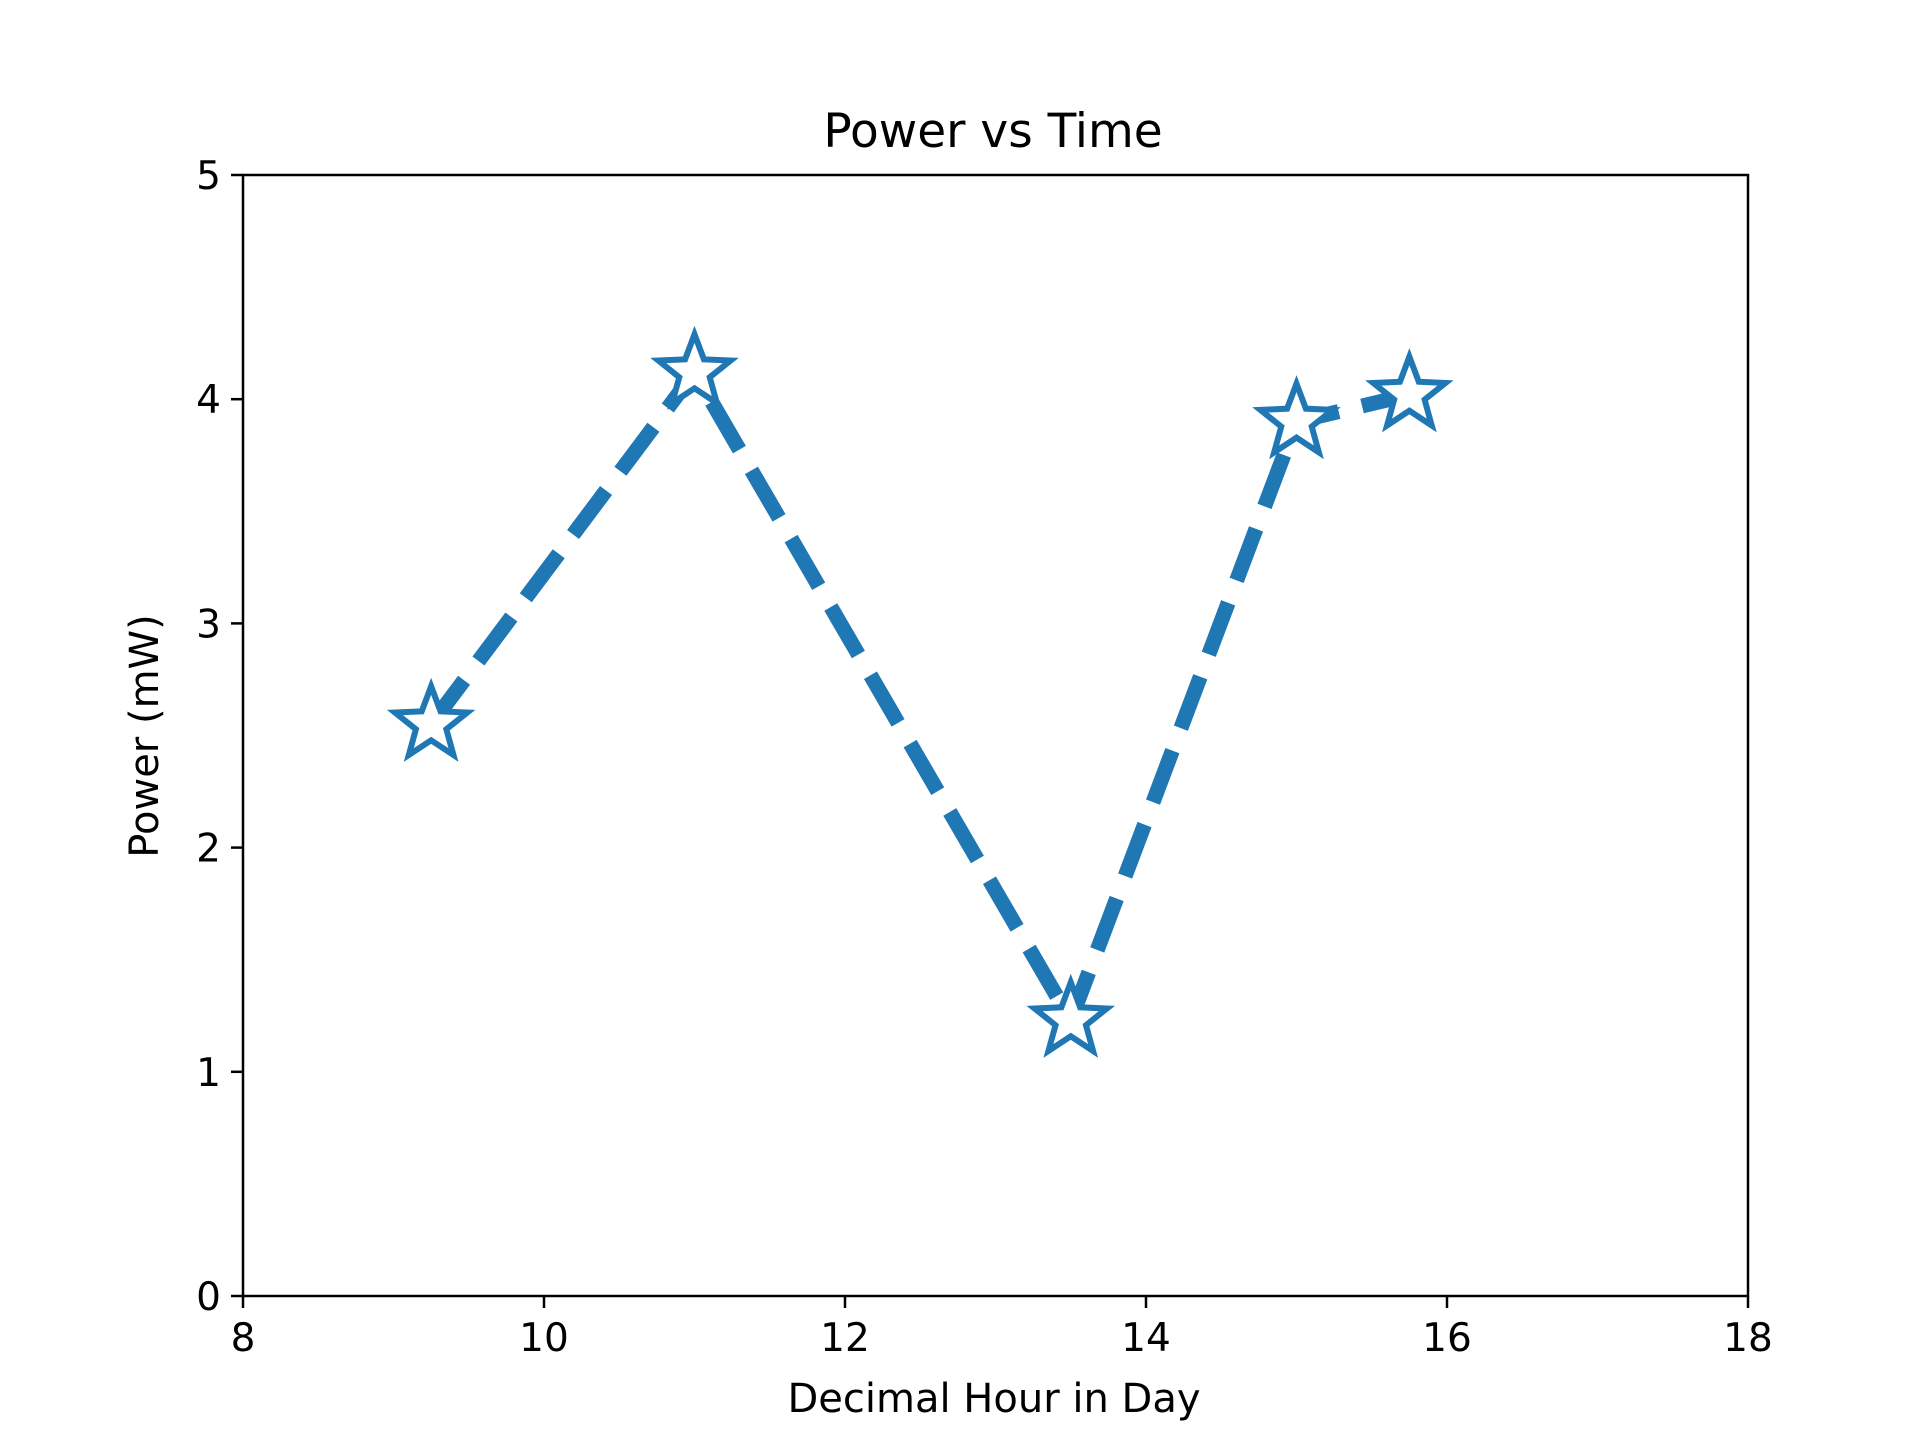 This screenshot has width=1920, height=1440. Describe the element at coordinates (208, 624) in the screenshot. I see `y-tick-label: 3` at that location.